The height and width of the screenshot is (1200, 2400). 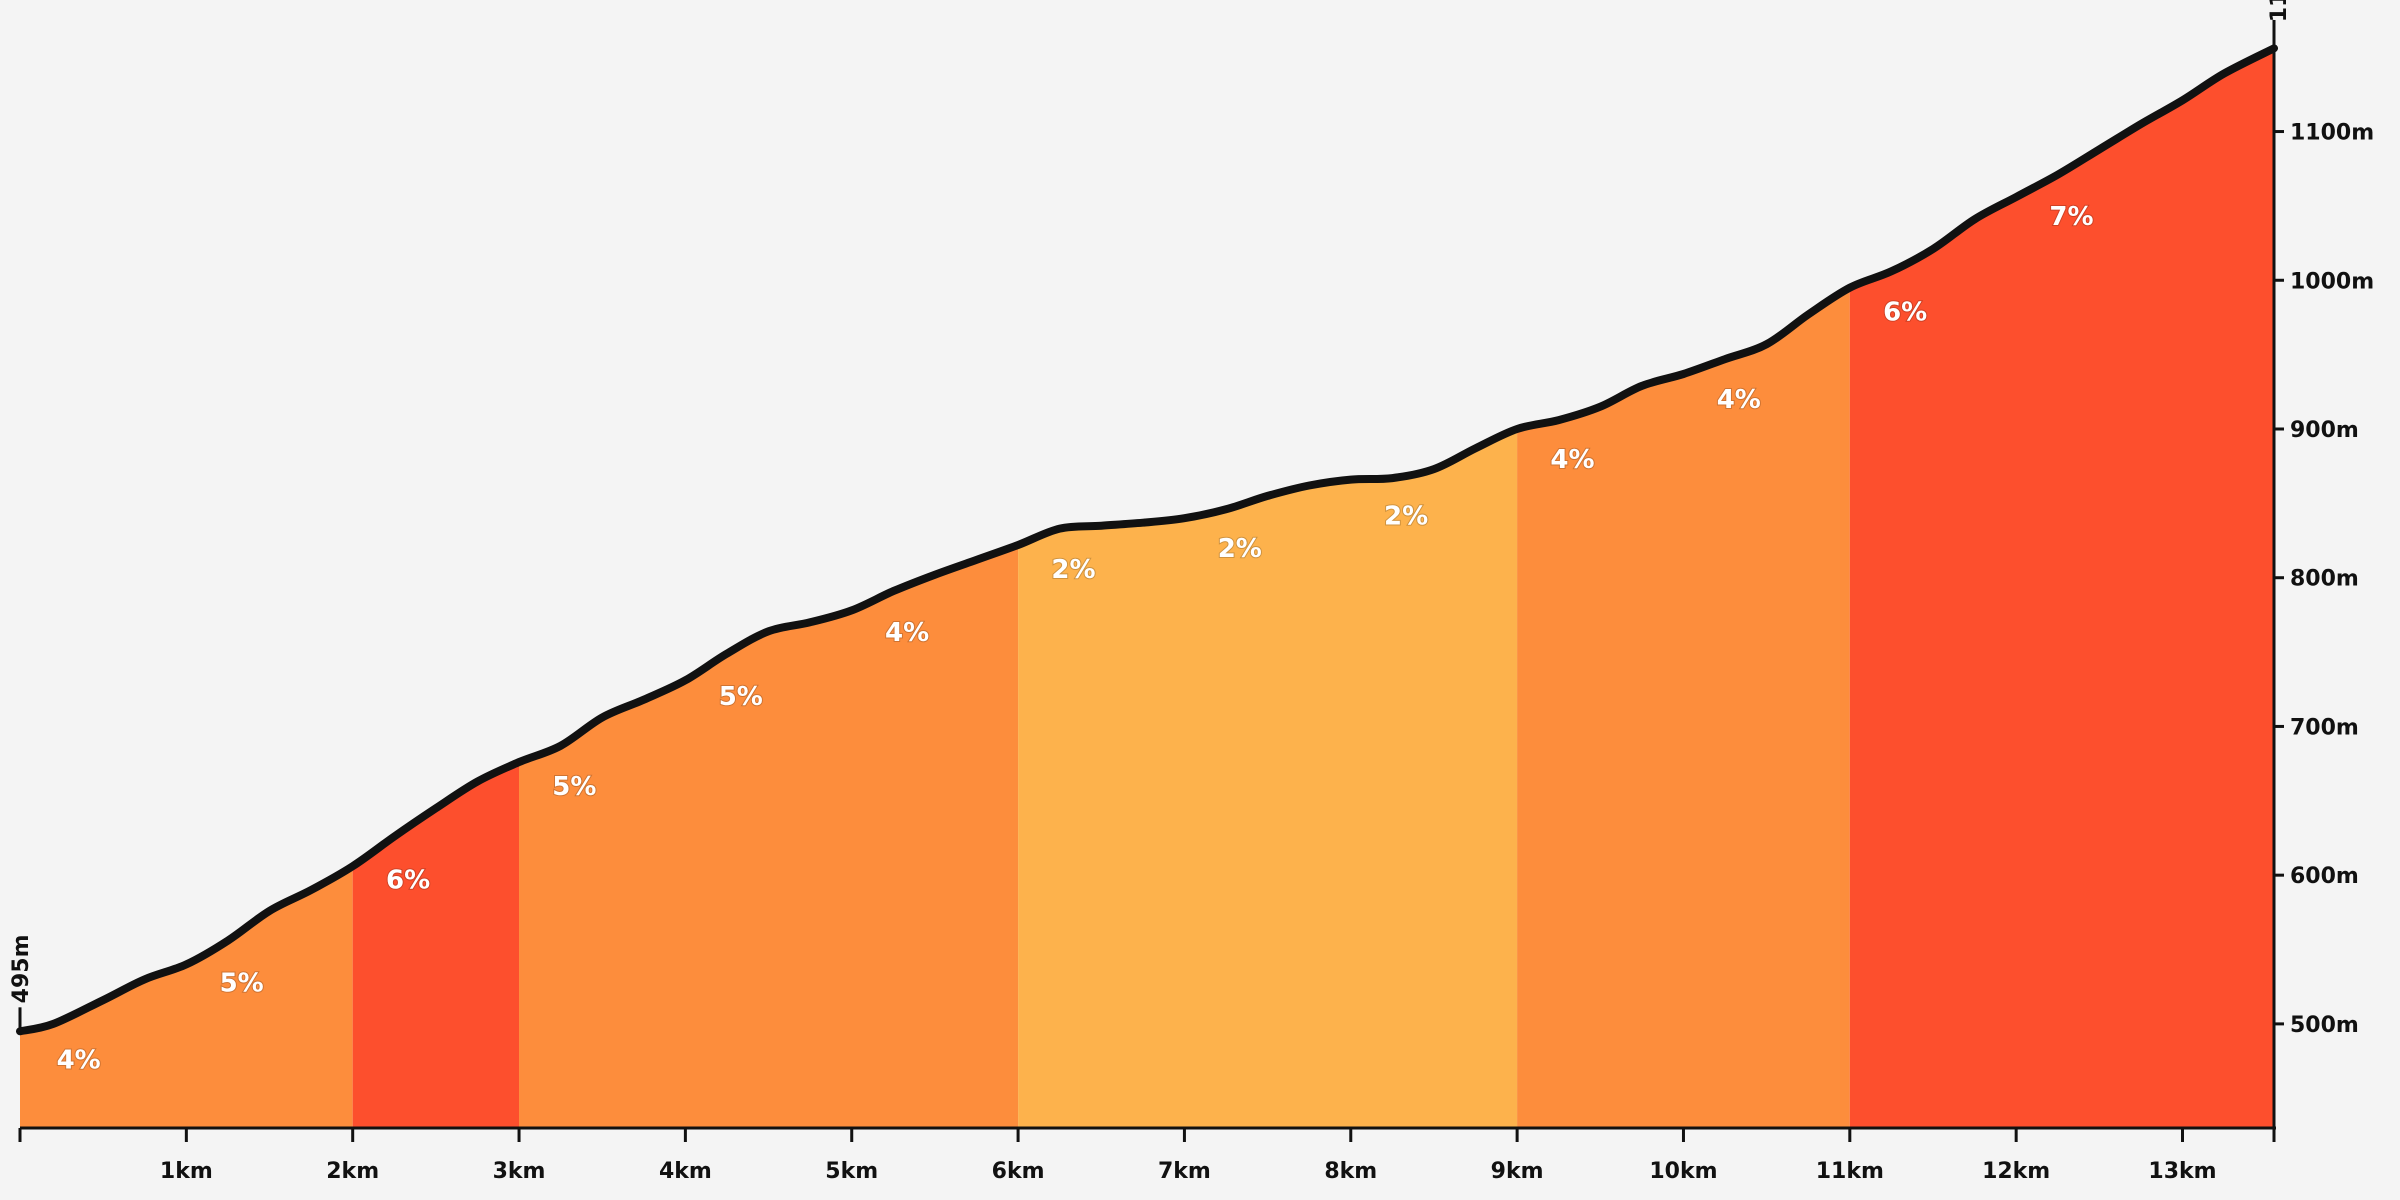 I want to click on x-tick-label-1: 1km, so click(x=186, y=1171).